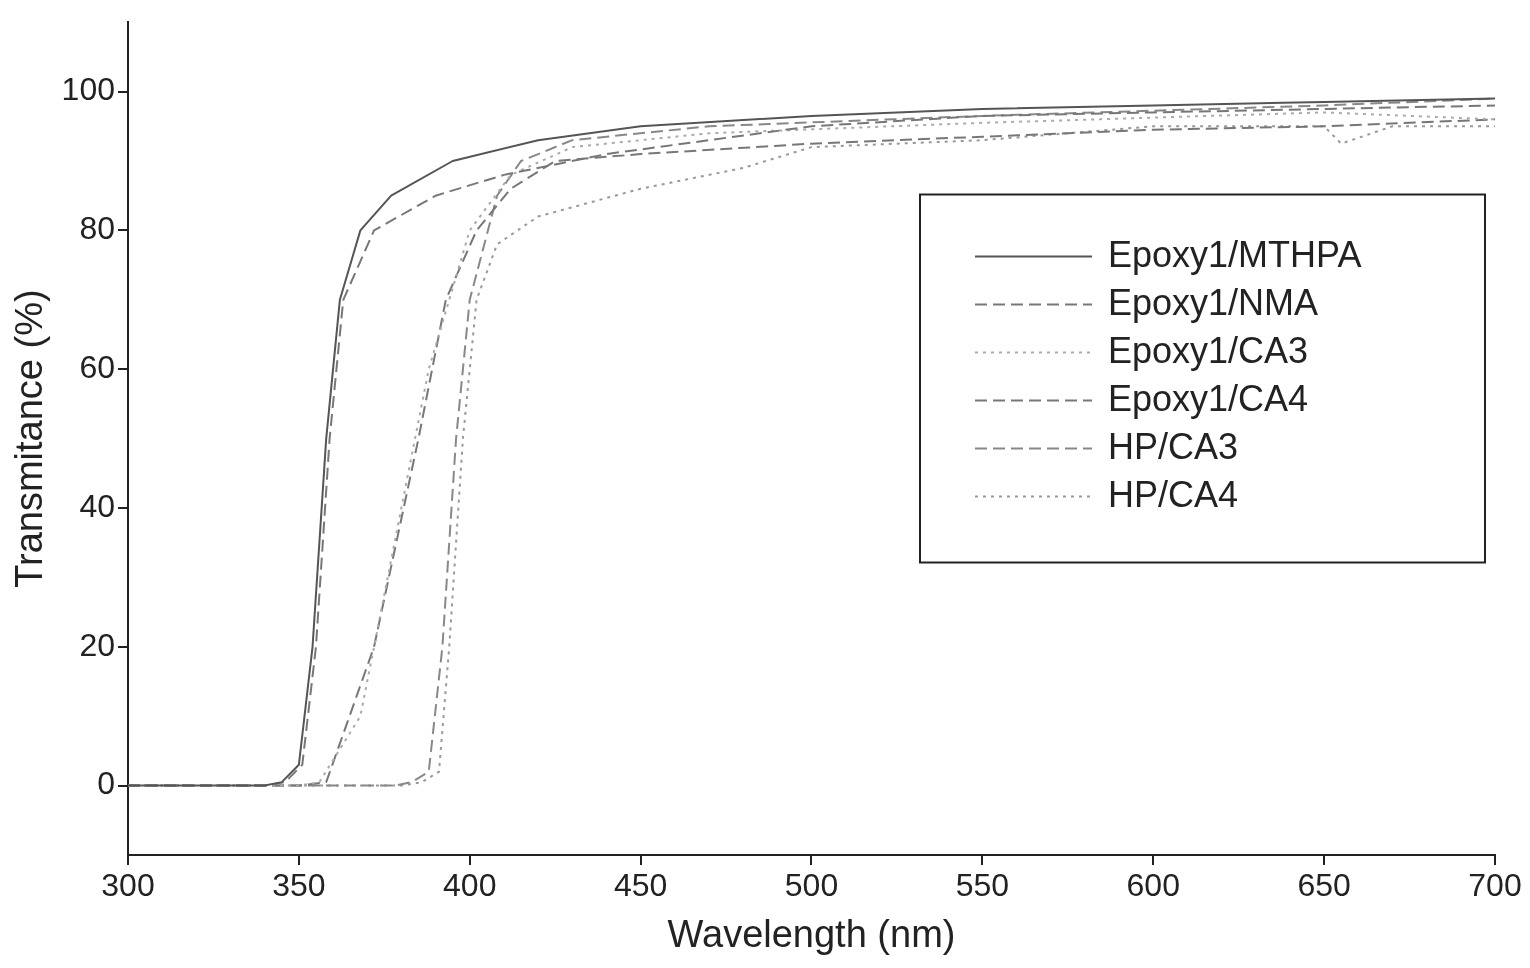 The height and width of the screenshot is (968, 1530). Describe the element at coordinates (1173, 446) in the screenshot. I see `legend-label: HP/CA3` at that location.